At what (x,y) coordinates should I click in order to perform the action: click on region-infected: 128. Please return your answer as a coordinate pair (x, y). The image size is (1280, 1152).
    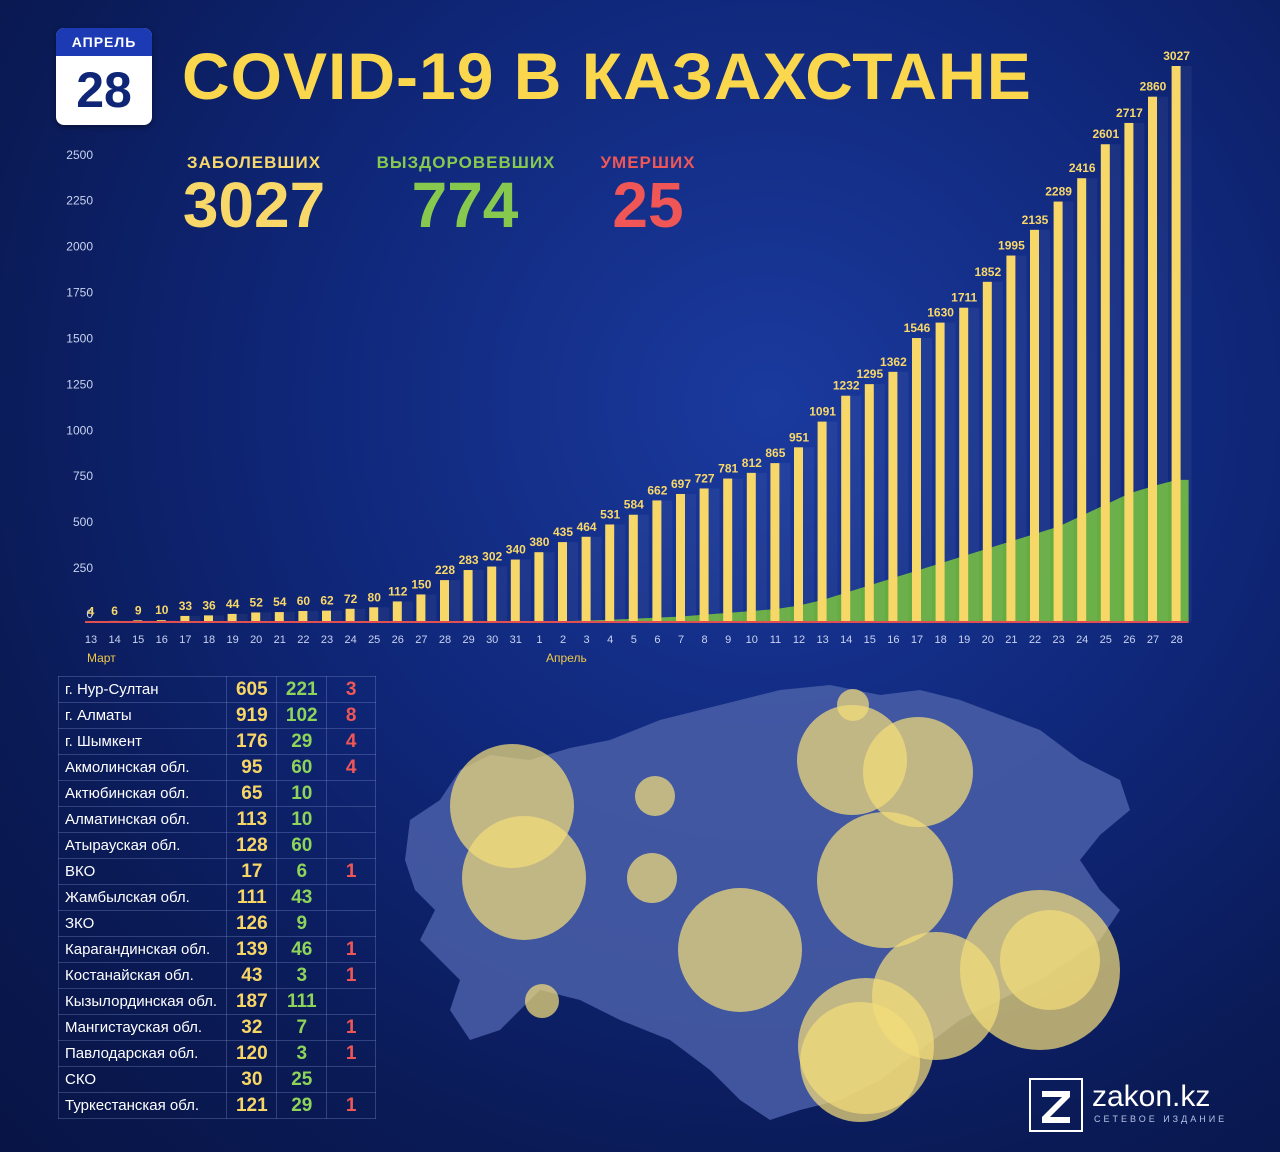
    Looking at the image, I should click on (252, 845).